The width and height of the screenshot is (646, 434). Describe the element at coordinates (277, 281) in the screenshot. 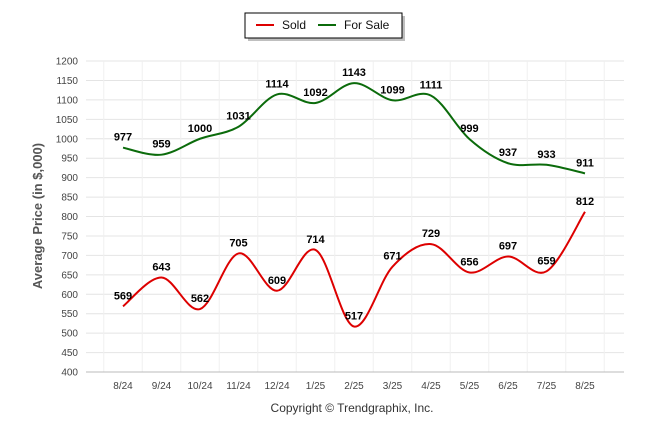

I see `data-label-sold: 609` at that location.